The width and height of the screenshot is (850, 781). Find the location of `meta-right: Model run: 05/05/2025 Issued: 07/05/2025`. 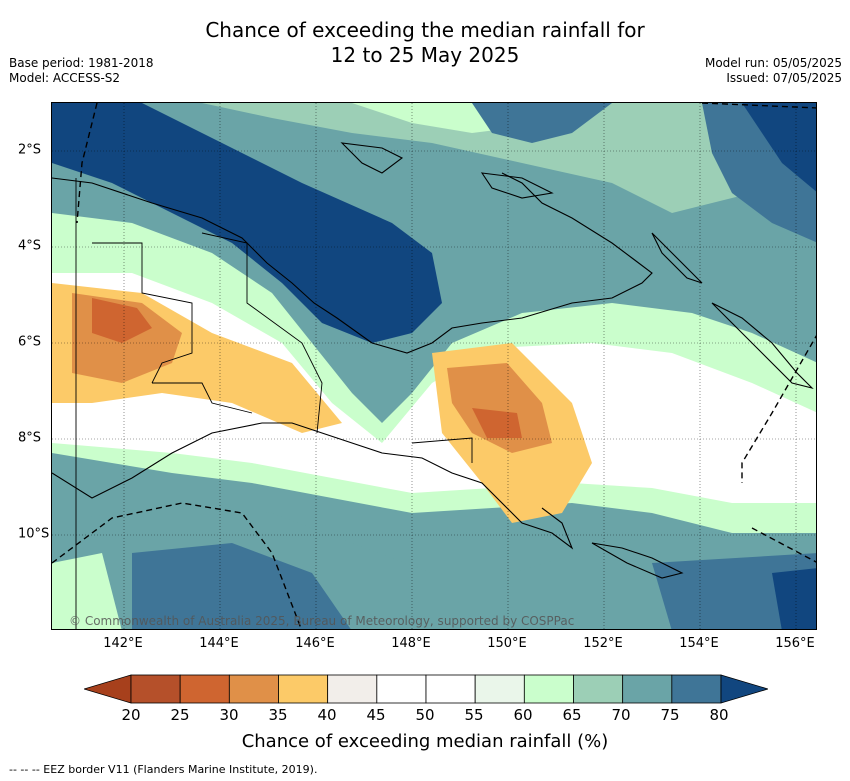

meta-right: Model run: 05/05/2025 Issued: 07/05/2025 is located at coordinates (773, 71).